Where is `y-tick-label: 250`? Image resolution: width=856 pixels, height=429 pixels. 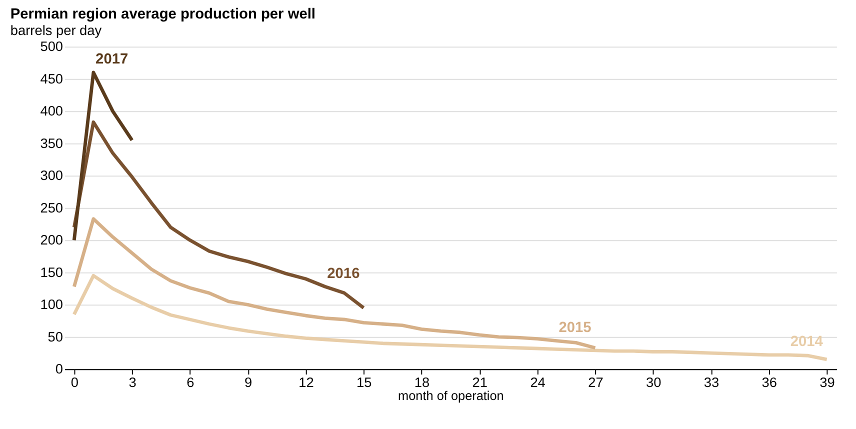 y-tick-label: 250 is located at coordinates (52, 208).